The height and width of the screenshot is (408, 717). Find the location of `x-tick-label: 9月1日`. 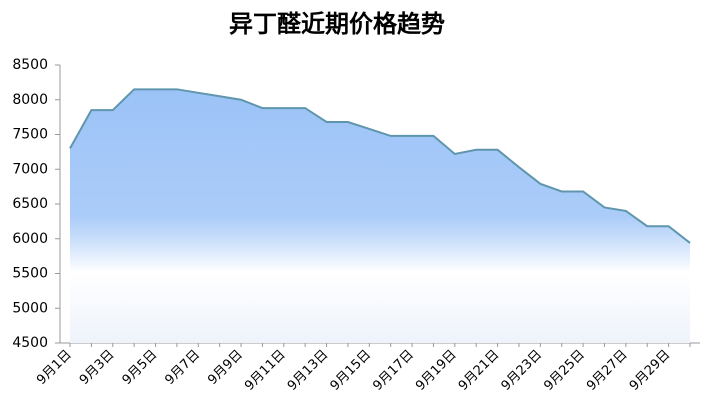

x-tick-label: 9月1日 is located at coordinates (54, 367).